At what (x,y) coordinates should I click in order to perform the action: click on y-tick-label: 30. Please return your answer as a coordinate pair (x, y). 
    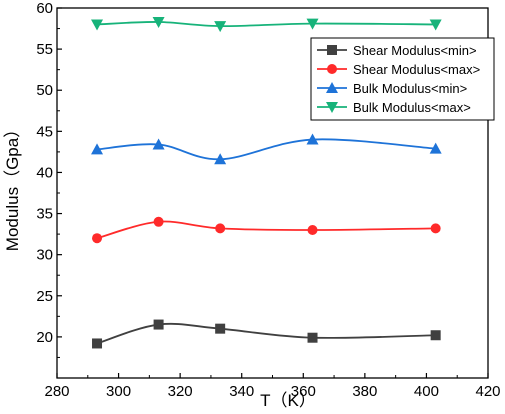
    Looking at the image, I should click on (44, 255).